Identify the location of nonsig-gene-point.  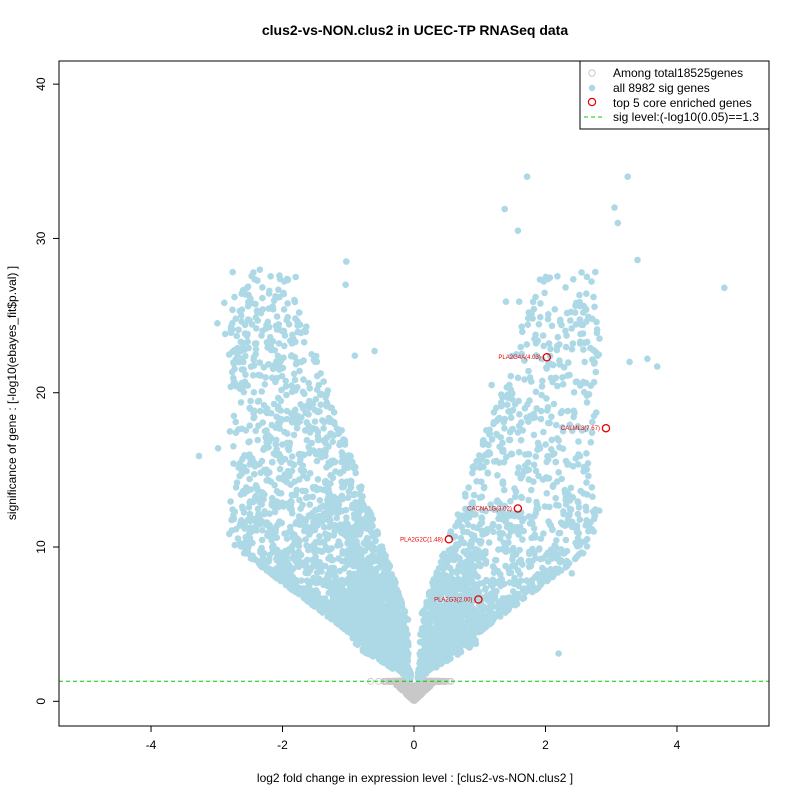
(415, 696).